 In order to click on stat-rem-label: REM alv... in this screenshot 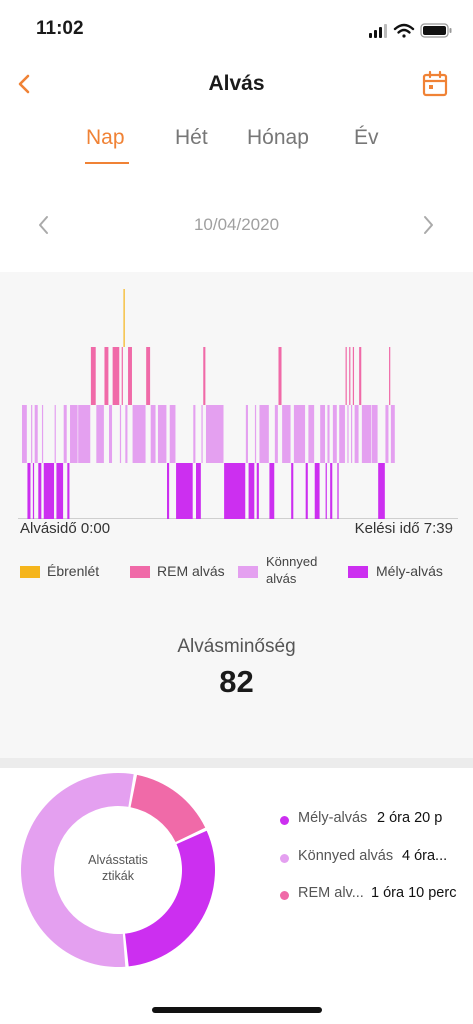, I will do `click(331, 893)`.